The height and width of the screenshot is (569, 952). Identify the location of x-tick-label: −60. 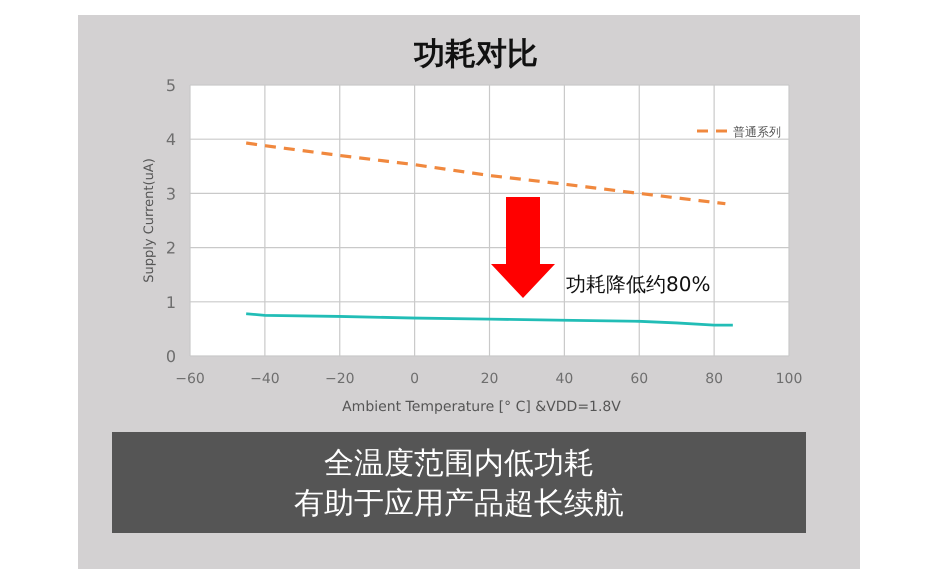
(190, 379).